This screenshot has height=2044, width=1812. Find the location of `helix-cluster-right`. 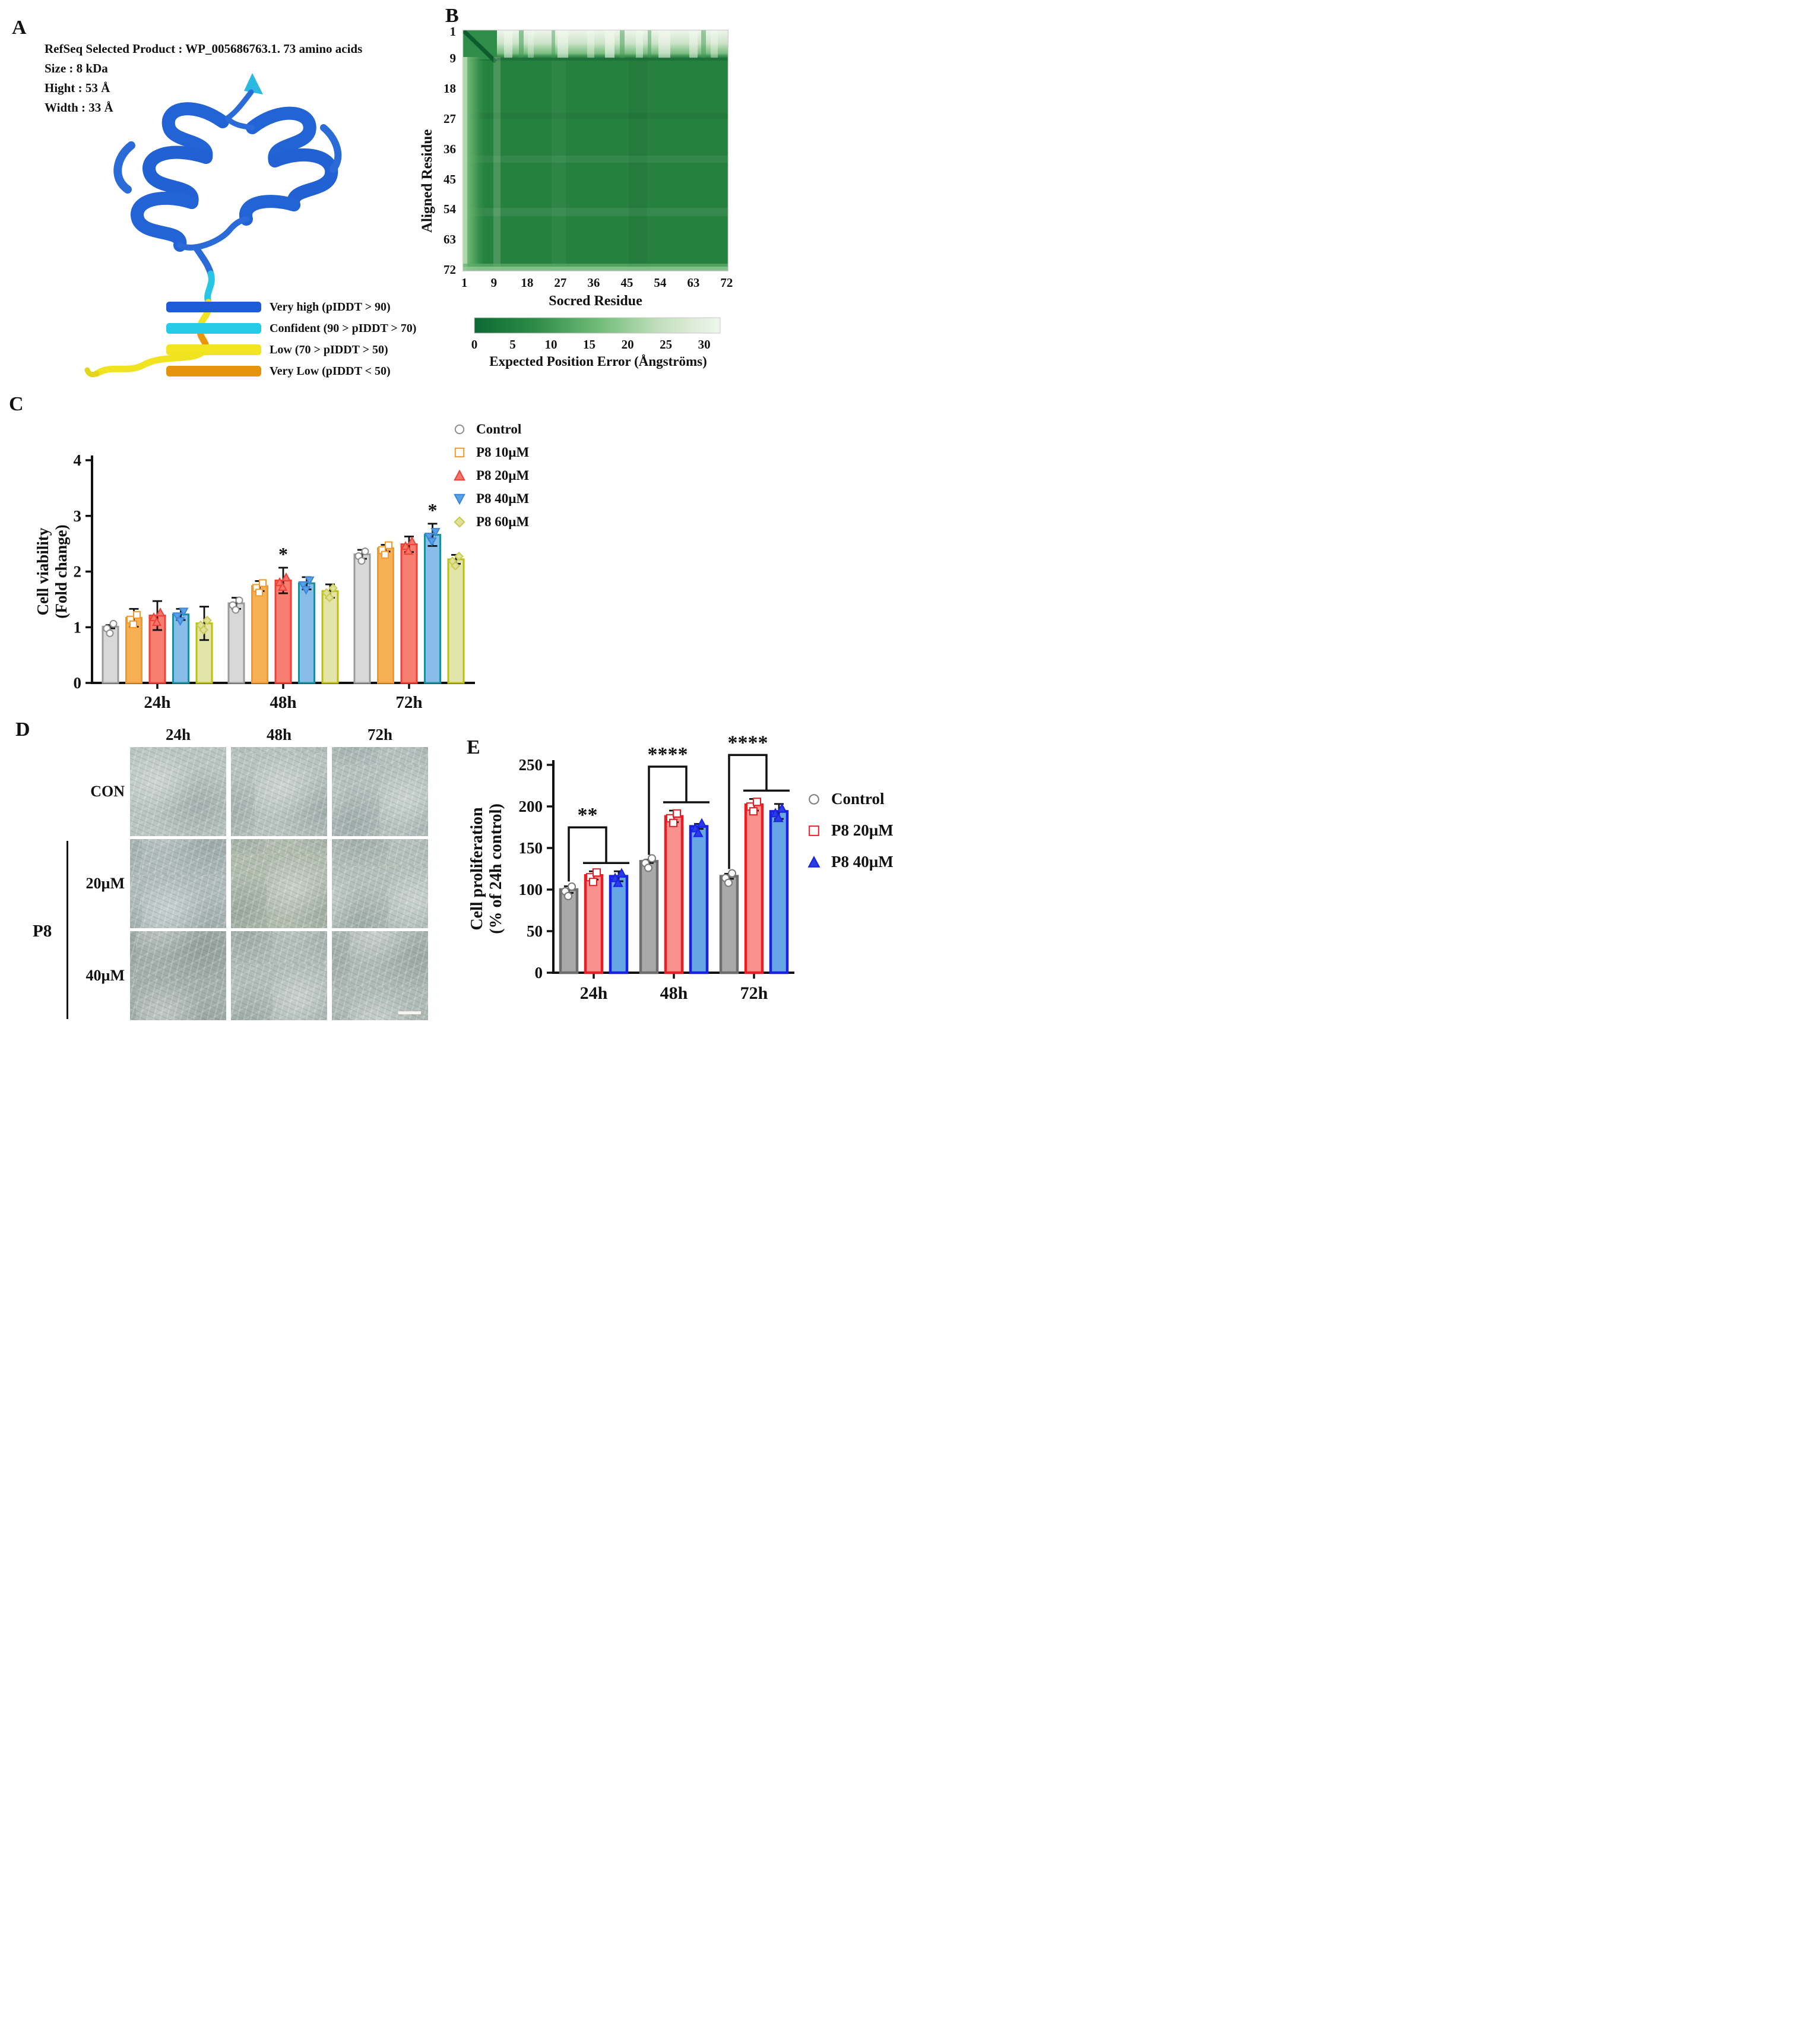

helix-cluster-right is located at coordinates (290, 166).